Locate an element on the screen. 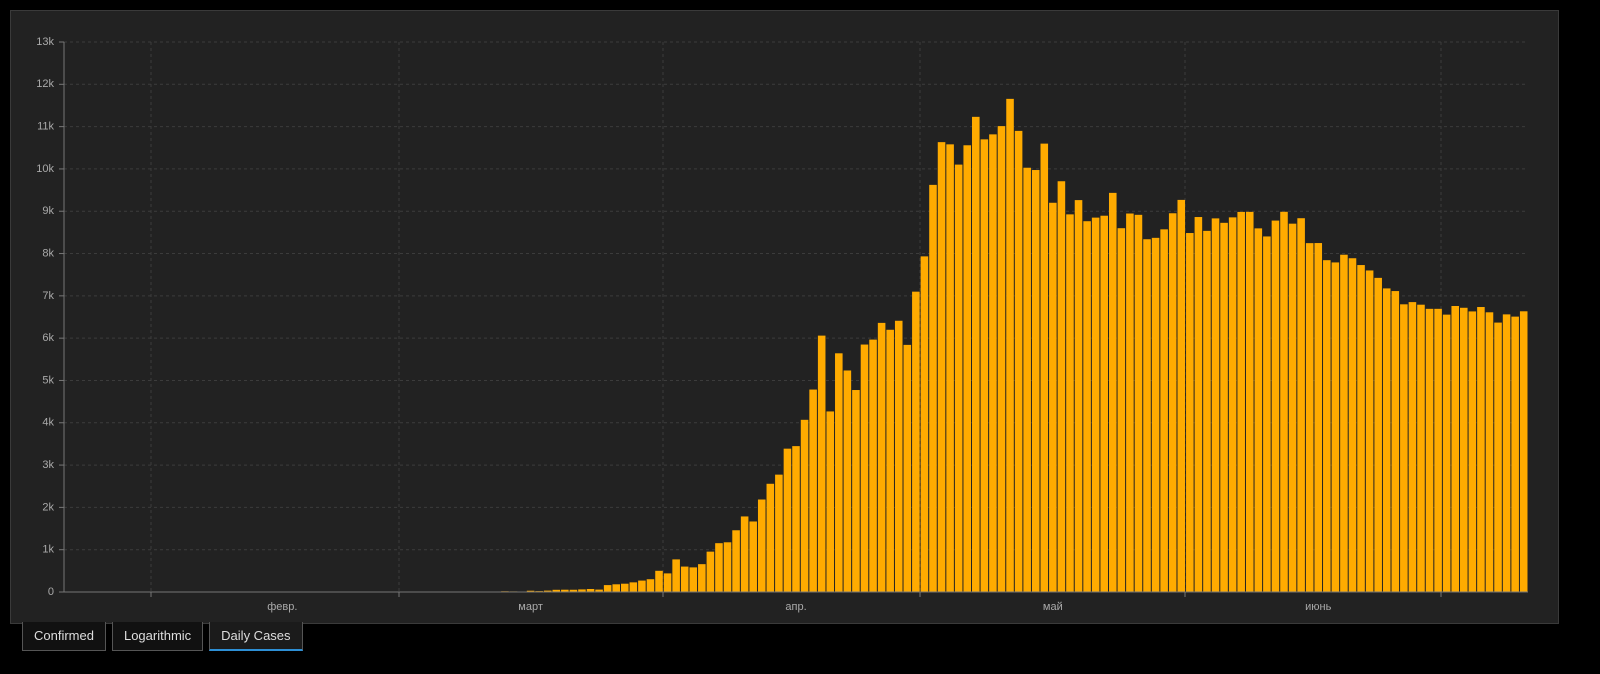 The height and width of the screenshot is (674, 1600). y-tick-label: 10k is located at coordinates (45, 169).